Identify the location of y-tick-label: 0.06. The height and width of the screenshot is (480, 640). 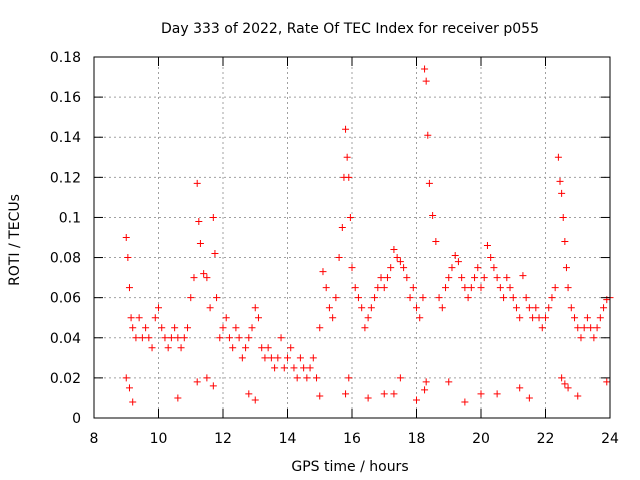
(65, 299).